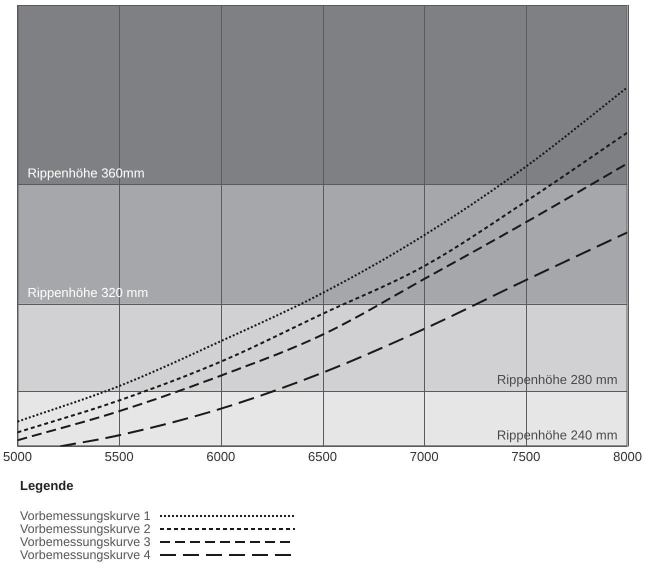 The image size is (645, 587). Describe the element at coordinates (86, 172) in the screenshot. I see `band-label: Rippenhöhe 360mm` at that location.